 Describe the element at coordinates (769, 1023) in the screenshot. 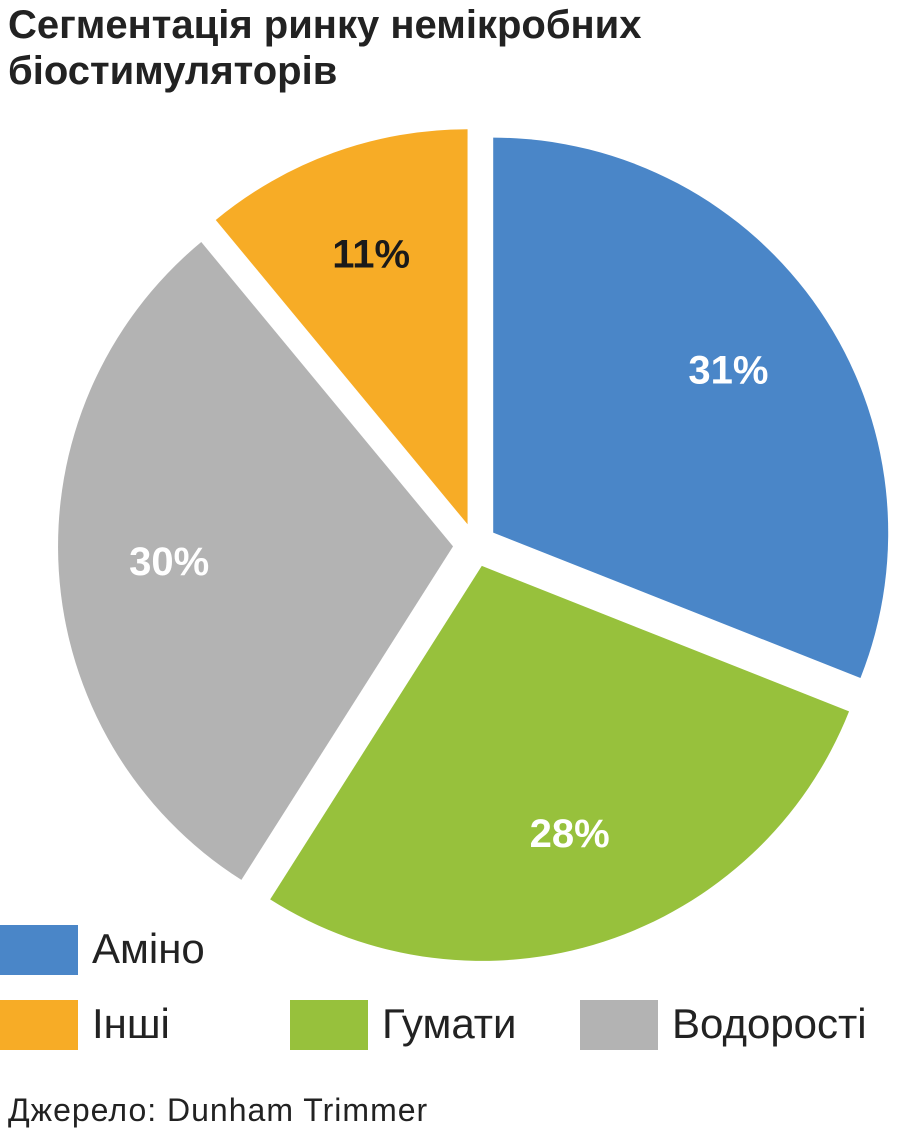

I see `legend-label: Водорості` at that location.